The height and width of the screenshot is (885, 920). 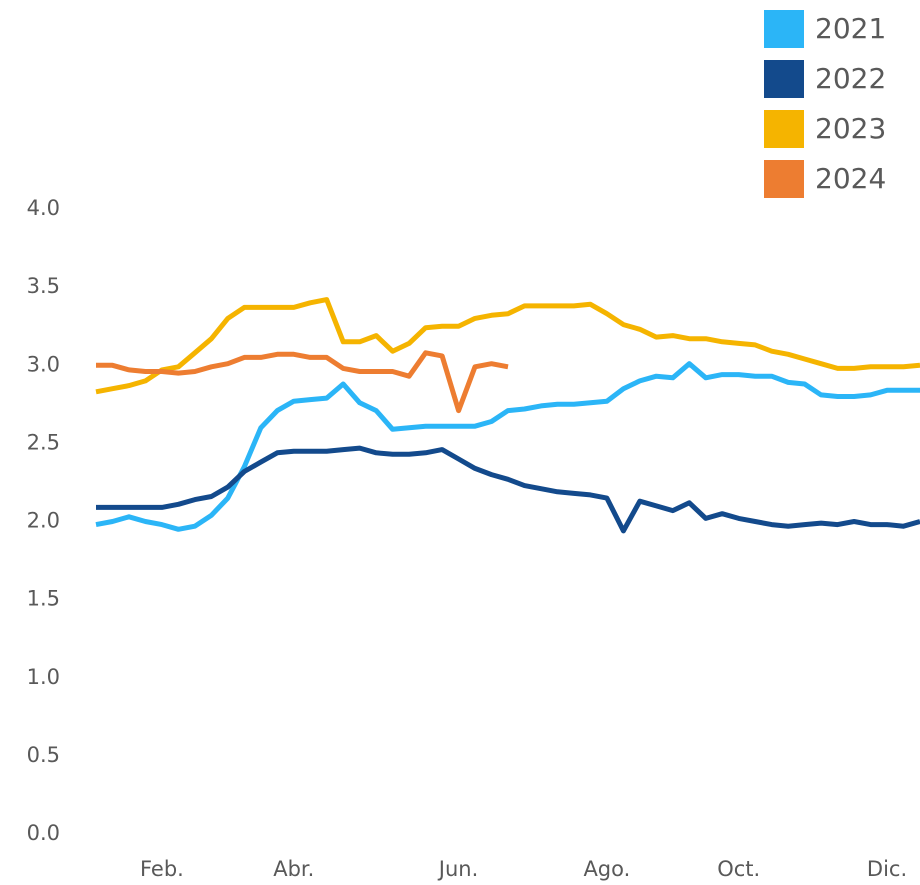 I want to click on legend-label: 2021, so click(x=850, y=28).